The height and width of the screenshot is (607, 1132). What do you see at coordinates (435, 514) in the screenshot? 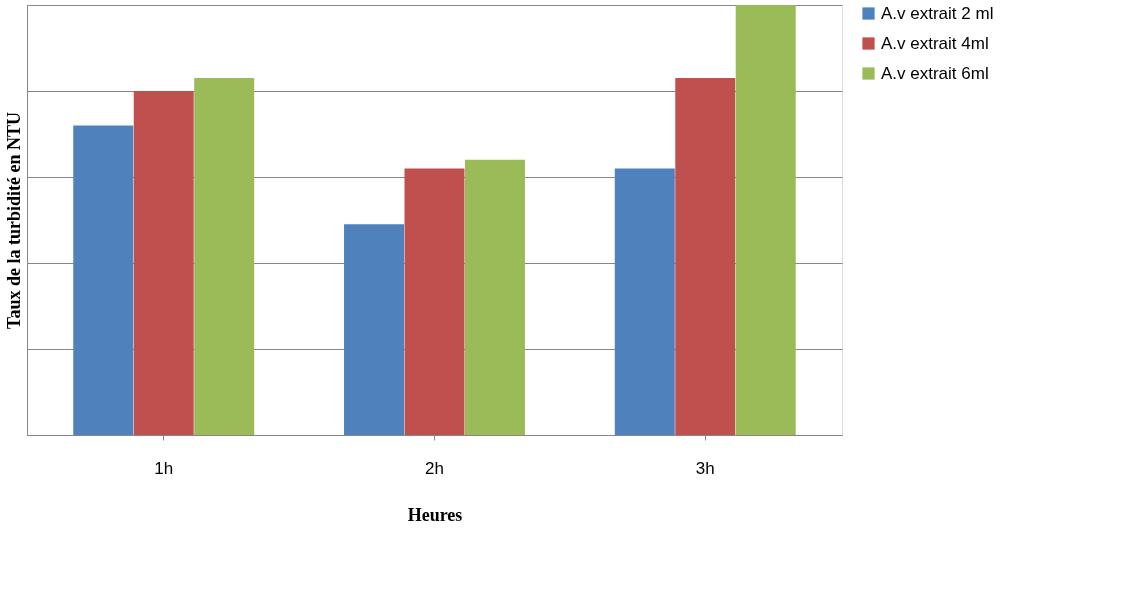
I see `x-axis-title: Heures` at bounding box center [435, 514].